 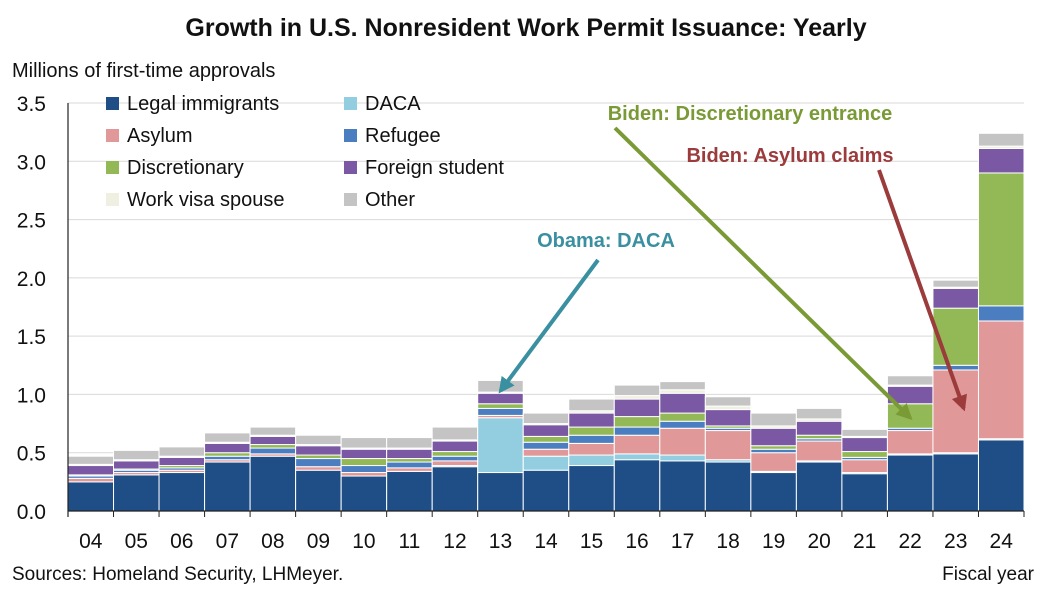 What do you see at coordinates (31, 279) in the screenshot?
I see `y-tick-label: 2.0` at bounding box center [31, 279].